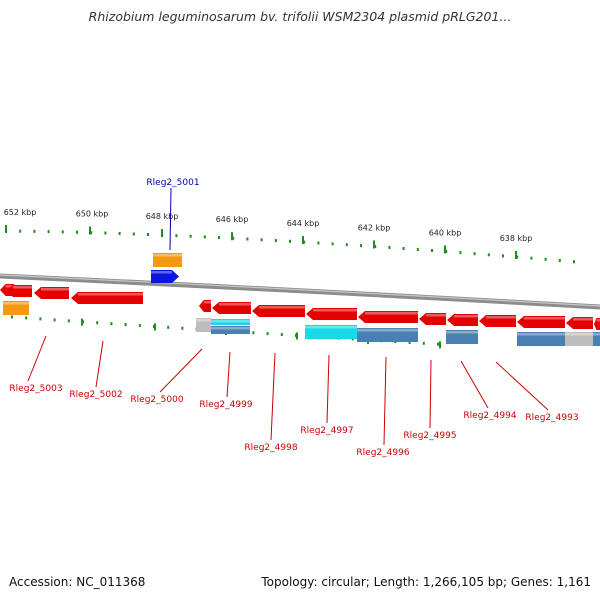 The width and height of the screenshot is (600, 600). What do you see at coordinates (429, 436) in the screenshot?
I see `gene-label-text: Rleg2_4995` at bounding box center [429, 436].